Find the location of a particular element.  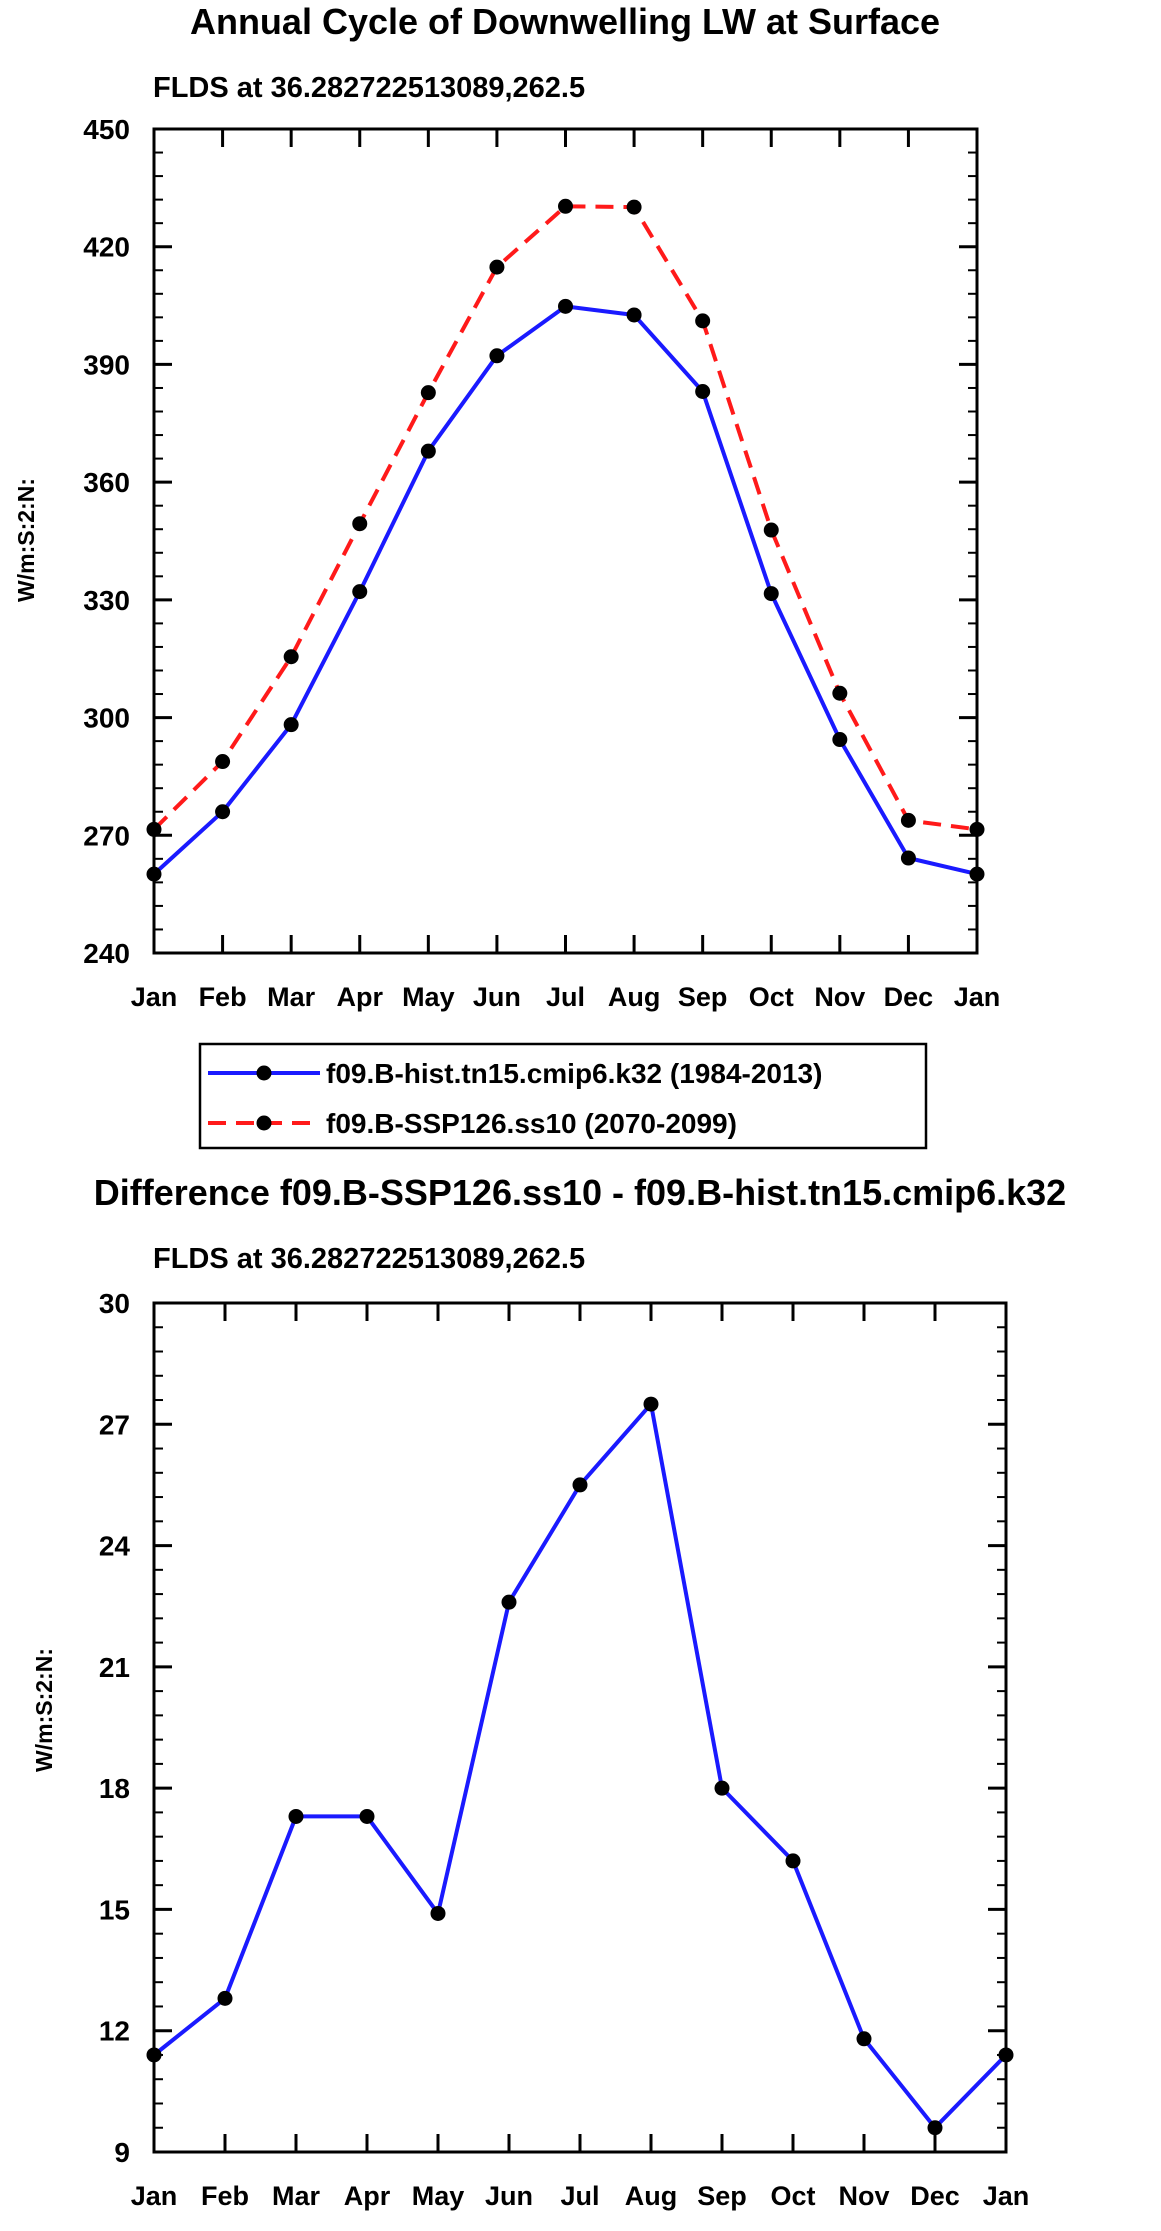

chart2-xtick-label: Sep is located at coordinates (722, 2196).